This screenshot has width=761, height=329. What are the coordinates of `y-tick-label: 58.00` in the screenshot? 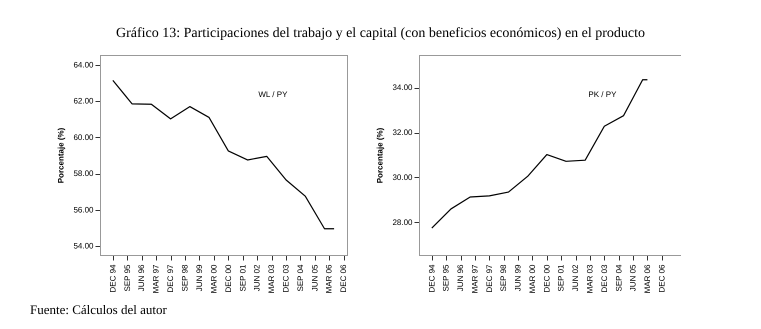 It's located at (83, 173).